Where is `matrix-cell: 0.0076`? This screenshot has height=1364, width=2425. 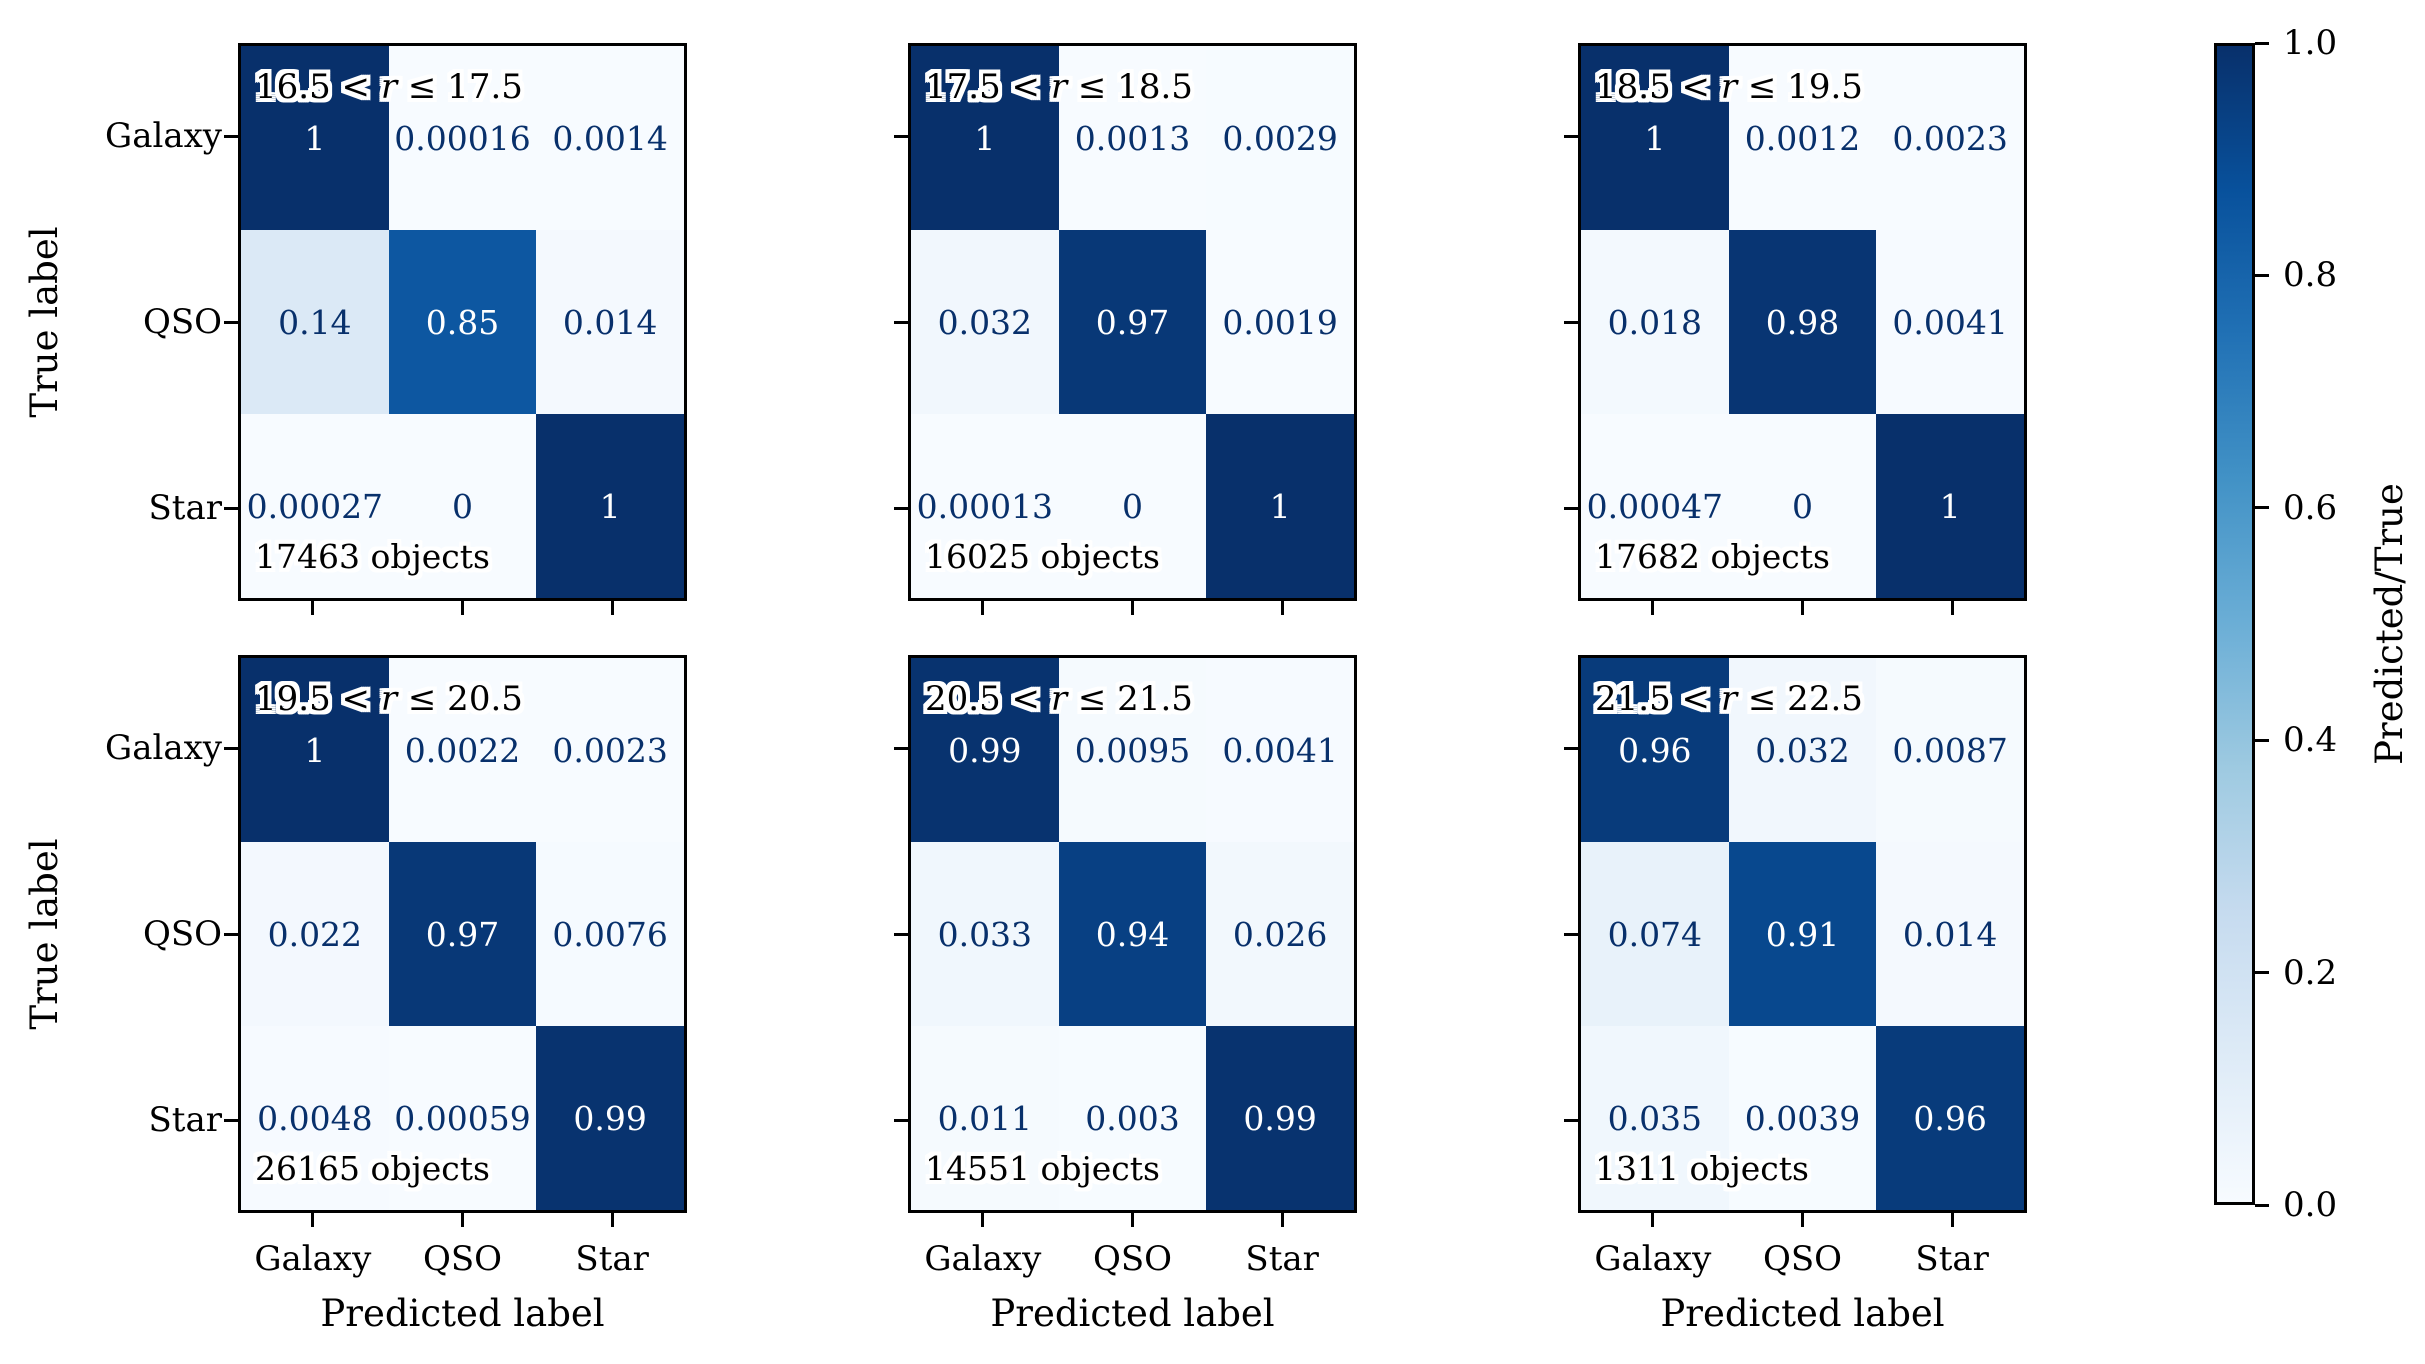 matrix-cell: 0.0076 is located at coordinates (610, 934).